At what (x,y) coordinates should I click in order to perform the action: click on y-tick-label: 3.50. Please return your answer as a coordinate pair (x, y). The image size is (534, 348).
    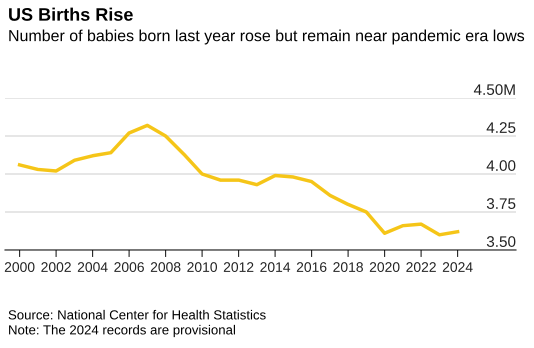
    Looking at the image, I should click on (501, 241).